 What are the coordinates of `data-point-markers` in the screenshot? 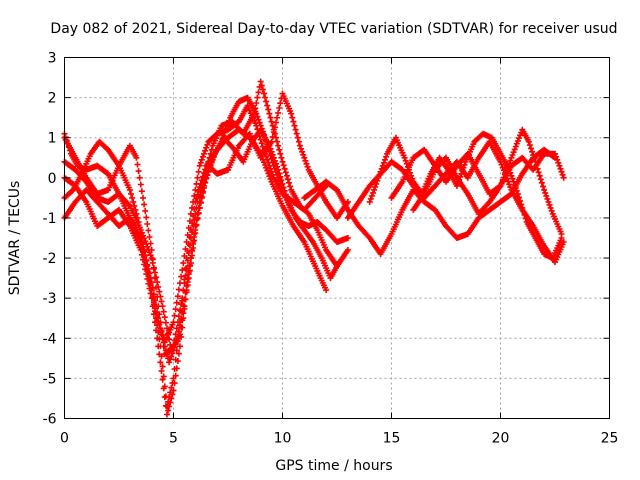 It's located at (488, 183).